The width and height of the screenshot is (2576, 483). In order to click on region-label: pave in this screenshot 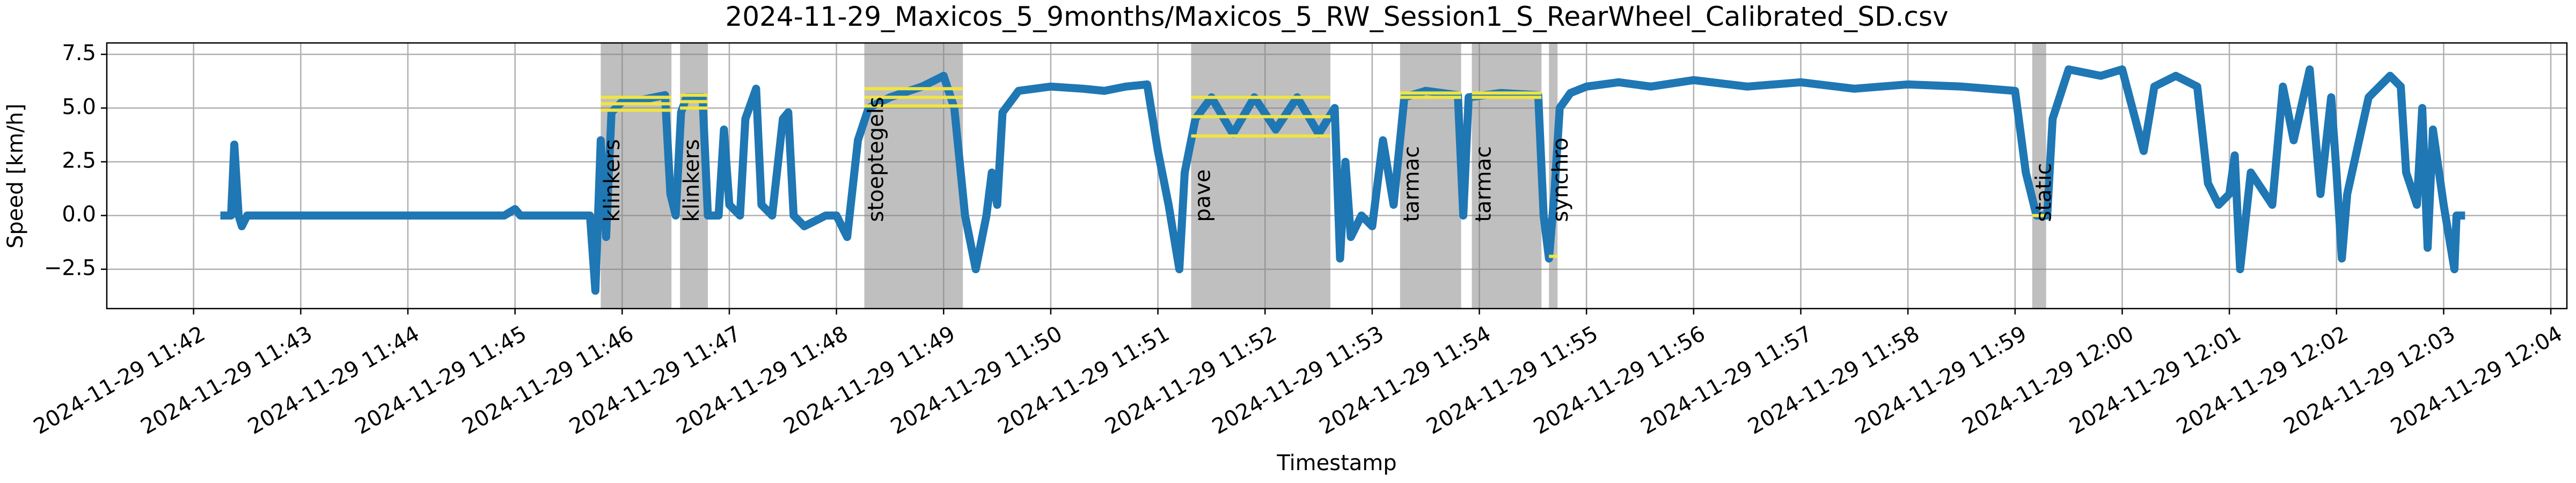, I will do `click(1202, 195)`.